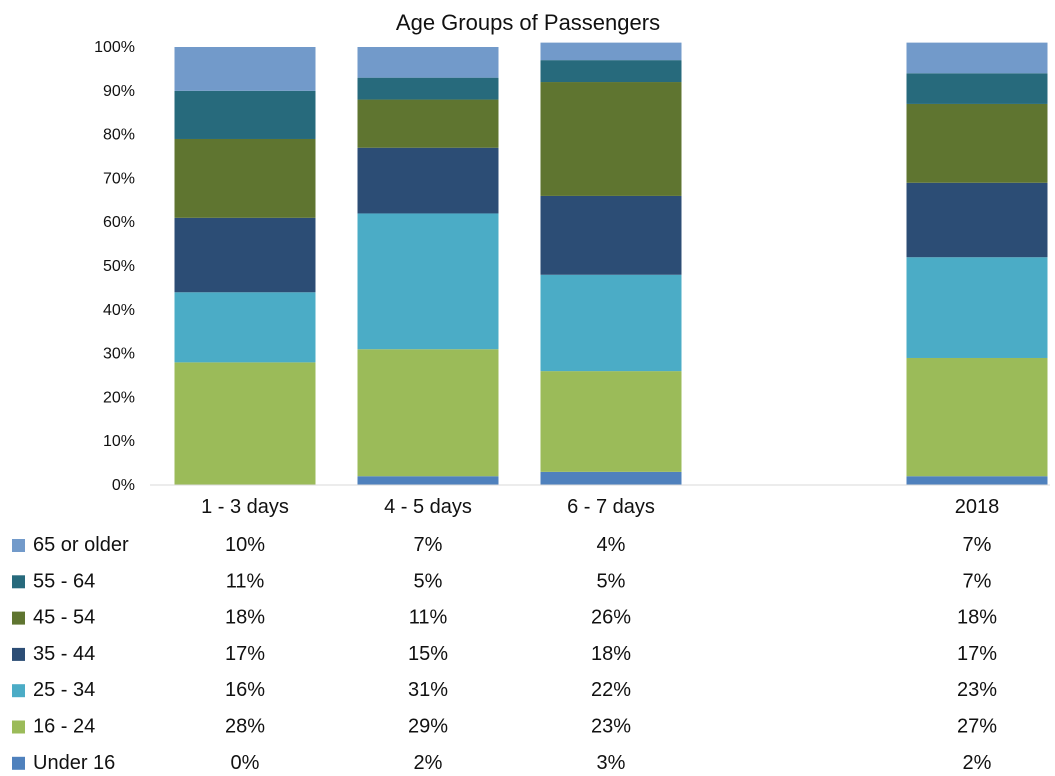 This screenshot has height=776, width=1055. I want to click on data-table-value: 26%, so click(611, 618).